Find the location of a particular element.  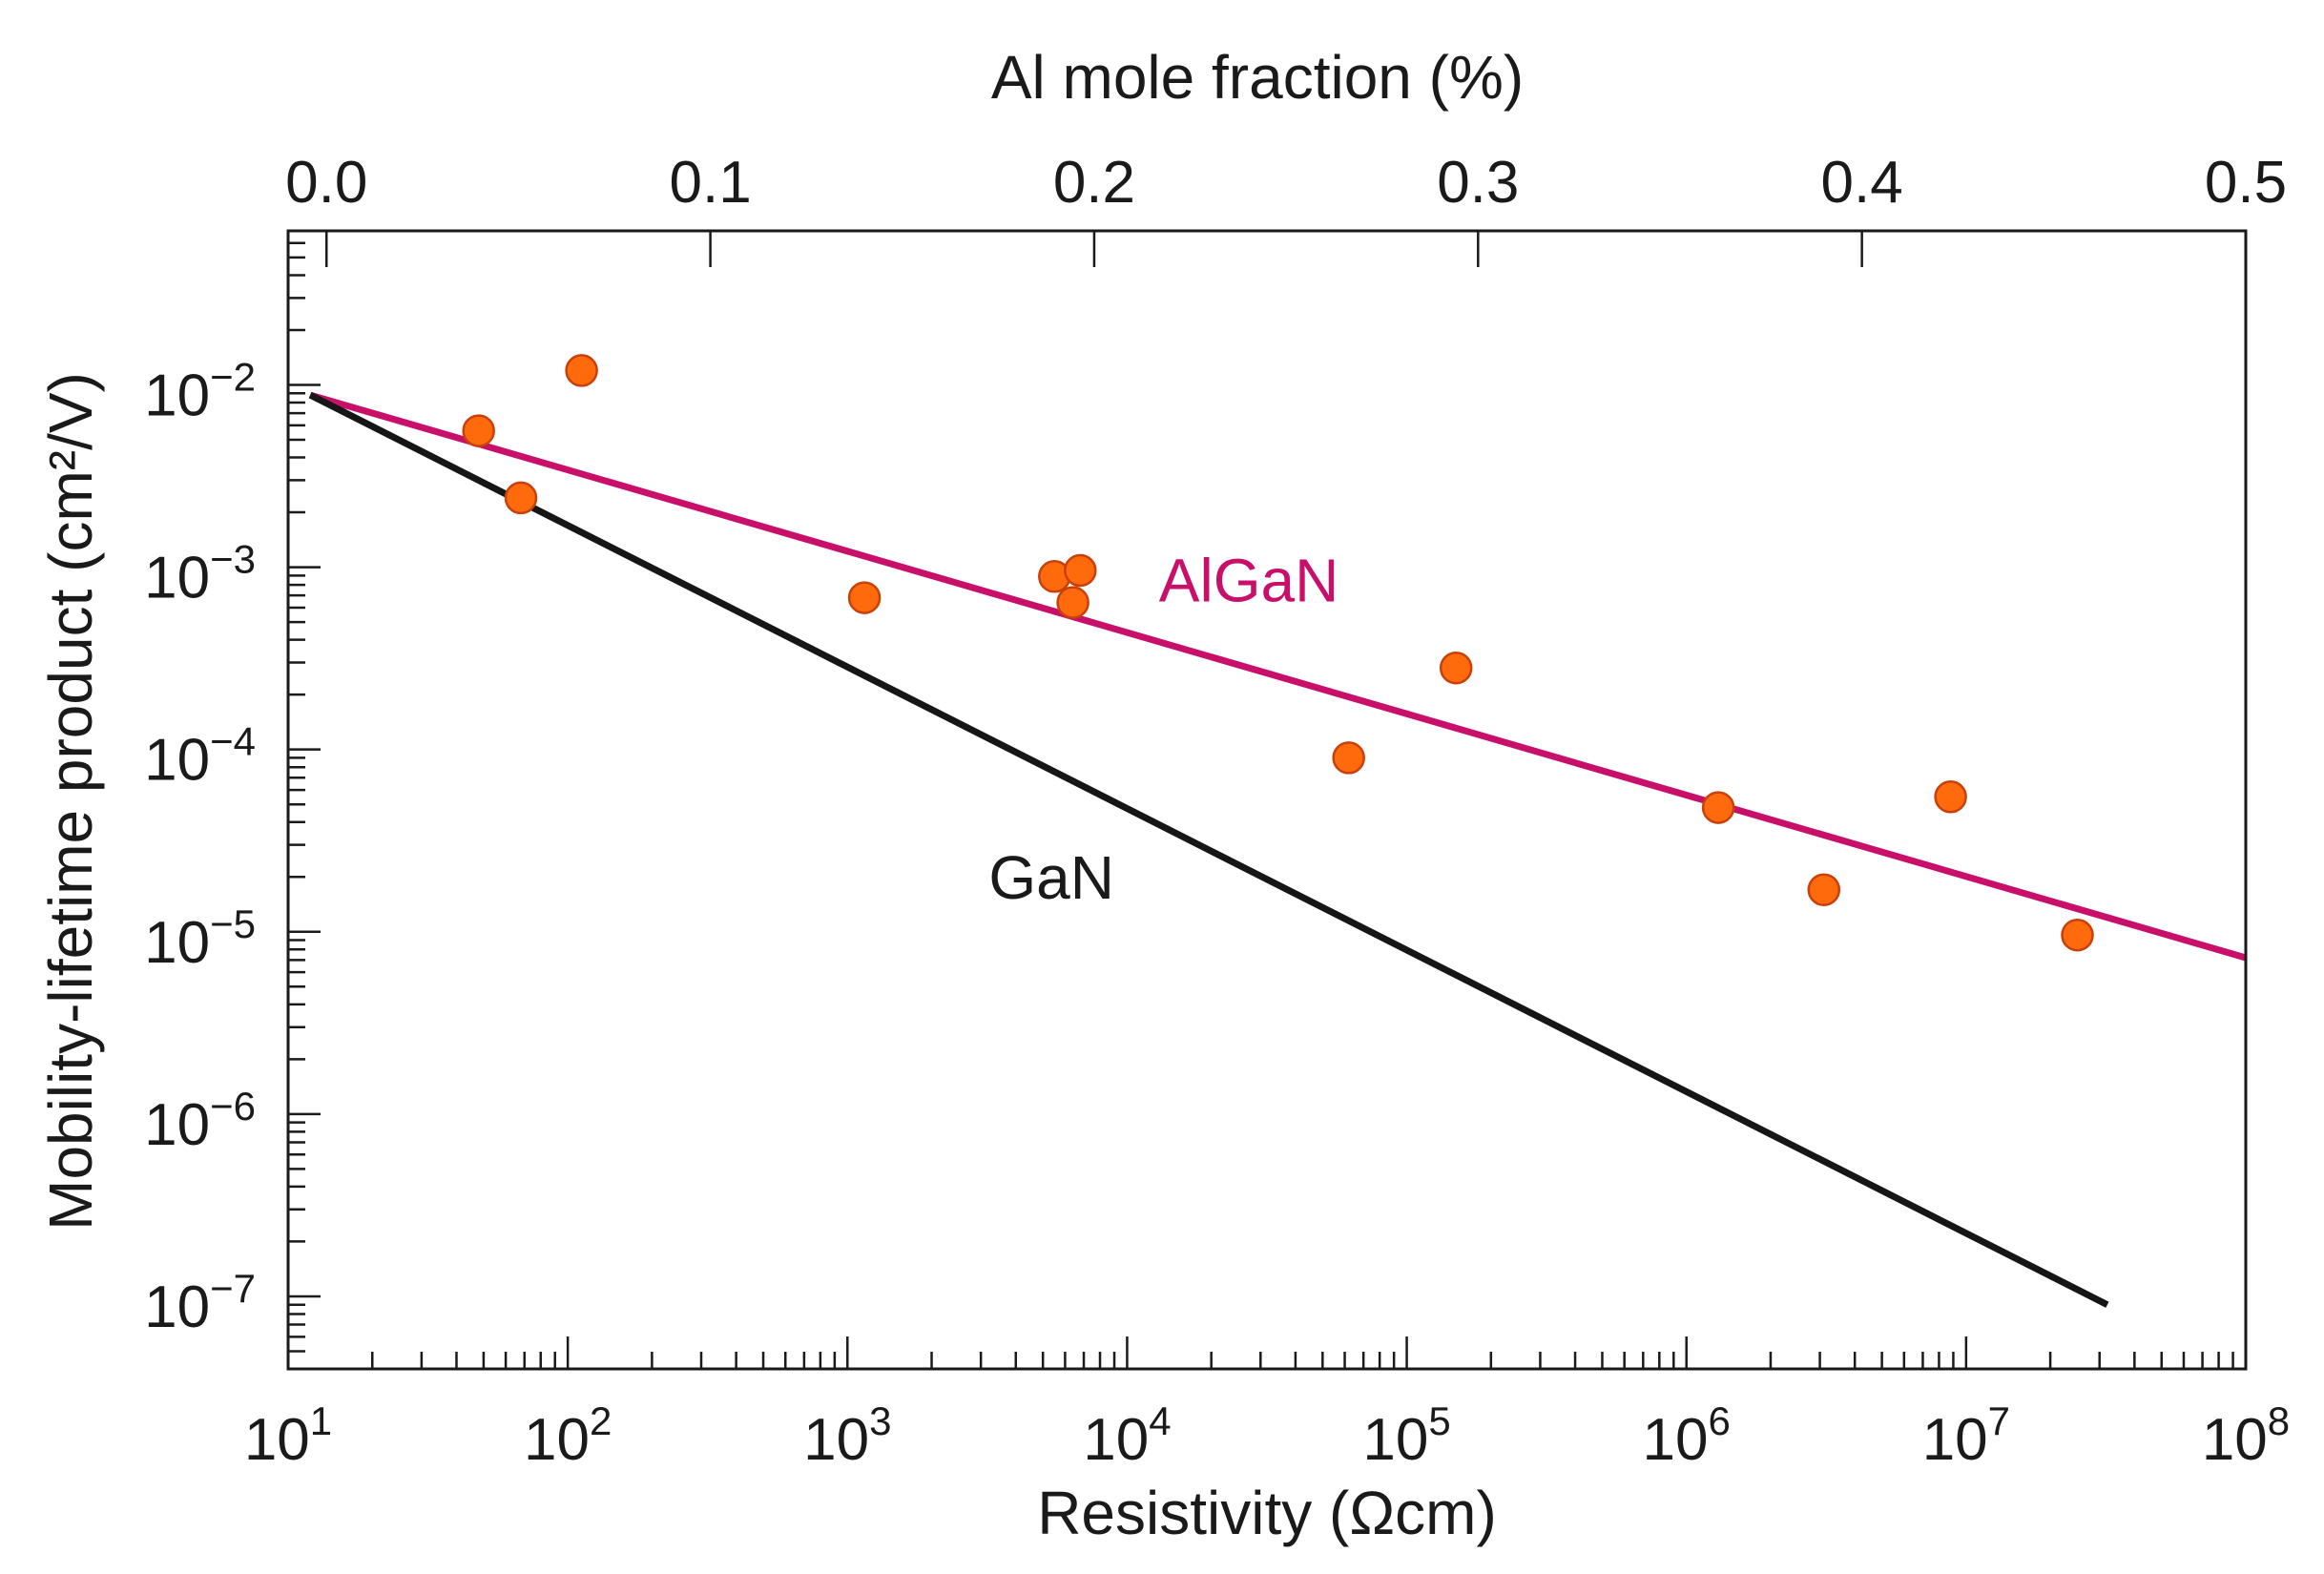

x-tick-label: 10⁵ is located at coordinates (1406, 1435).